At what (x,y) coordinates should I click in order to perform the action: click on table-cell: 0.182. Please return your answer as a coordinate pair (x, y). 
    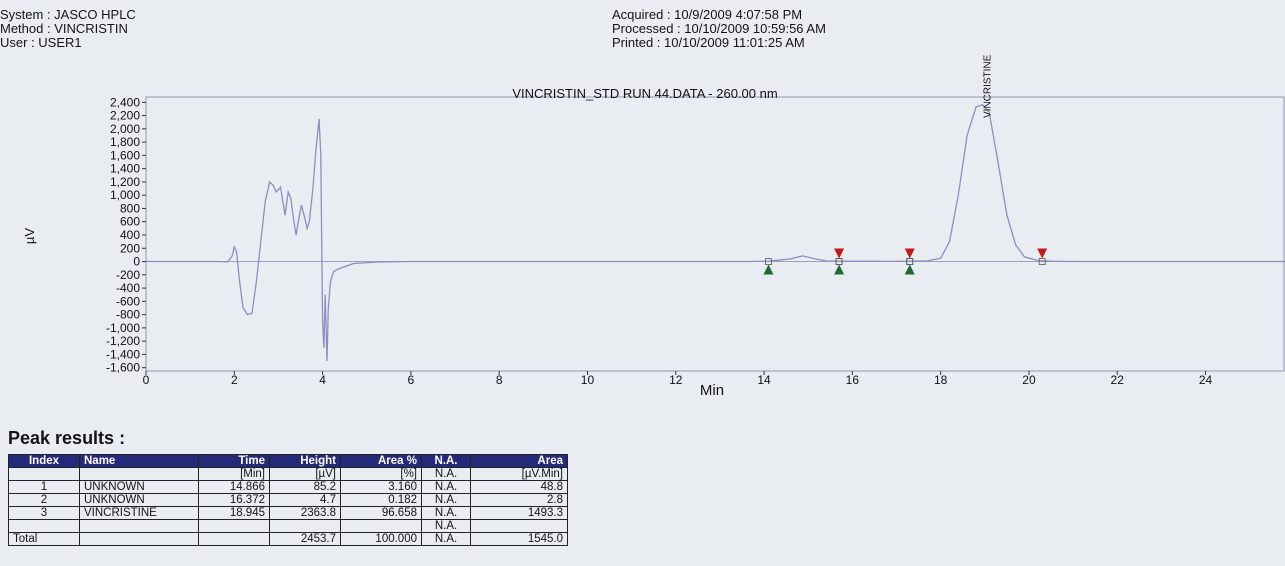
    Looking at the image, I should click on (381, 500).